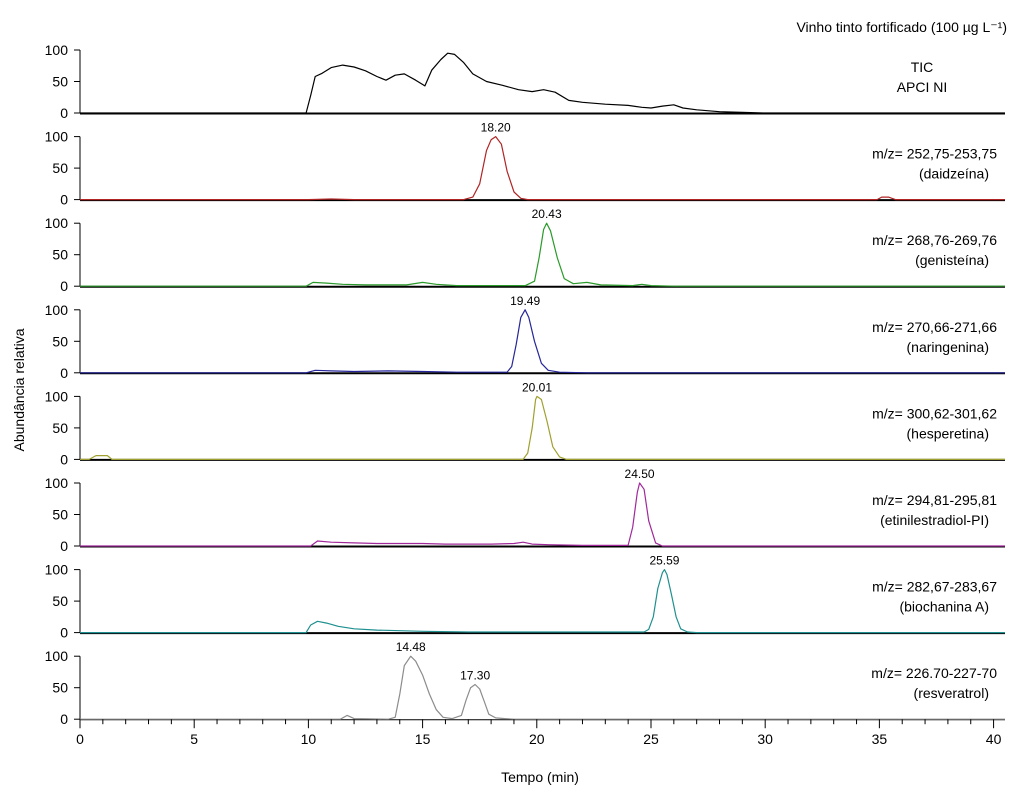 This screenshot has width=1030, height=792. I want to click on compound-label: (daidzeína), so click(954, 174).